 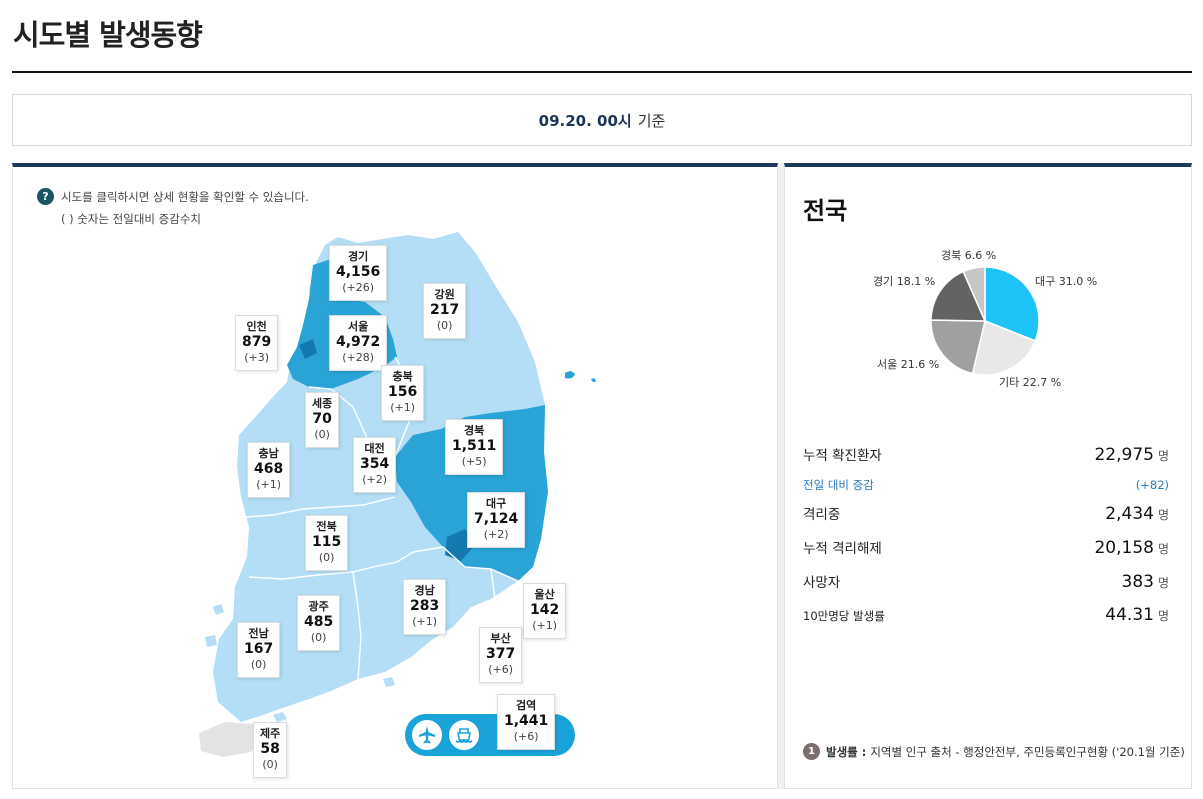 What do you see at coordinates (1004, 347) in the screenshot?
I see `pie-slice-etc` at bounding box center [1004, 347].